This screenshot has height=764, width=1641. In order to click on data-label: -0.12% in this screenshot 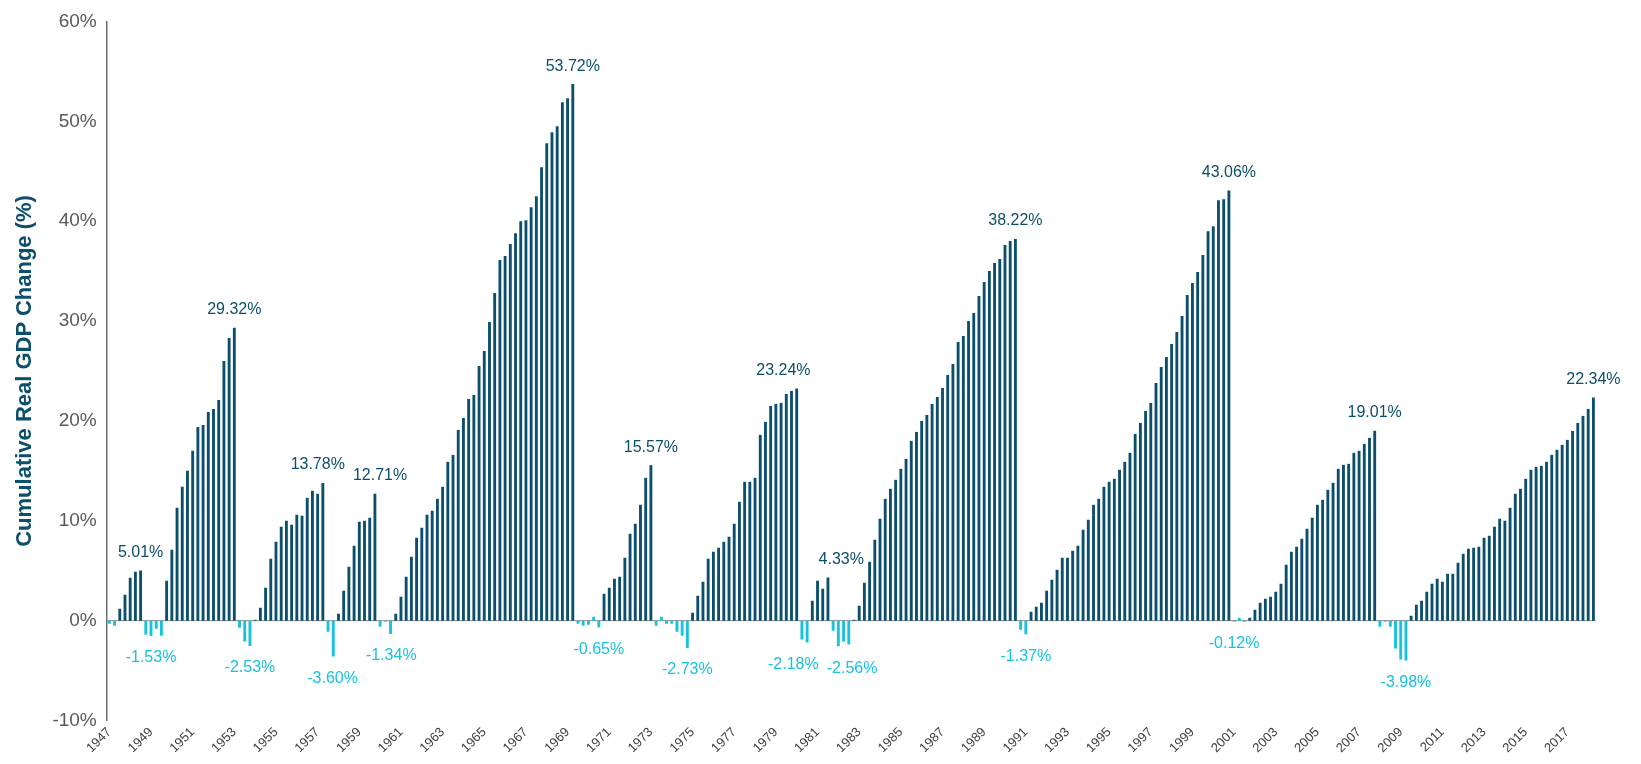, I will do `click(1234, 643)`.